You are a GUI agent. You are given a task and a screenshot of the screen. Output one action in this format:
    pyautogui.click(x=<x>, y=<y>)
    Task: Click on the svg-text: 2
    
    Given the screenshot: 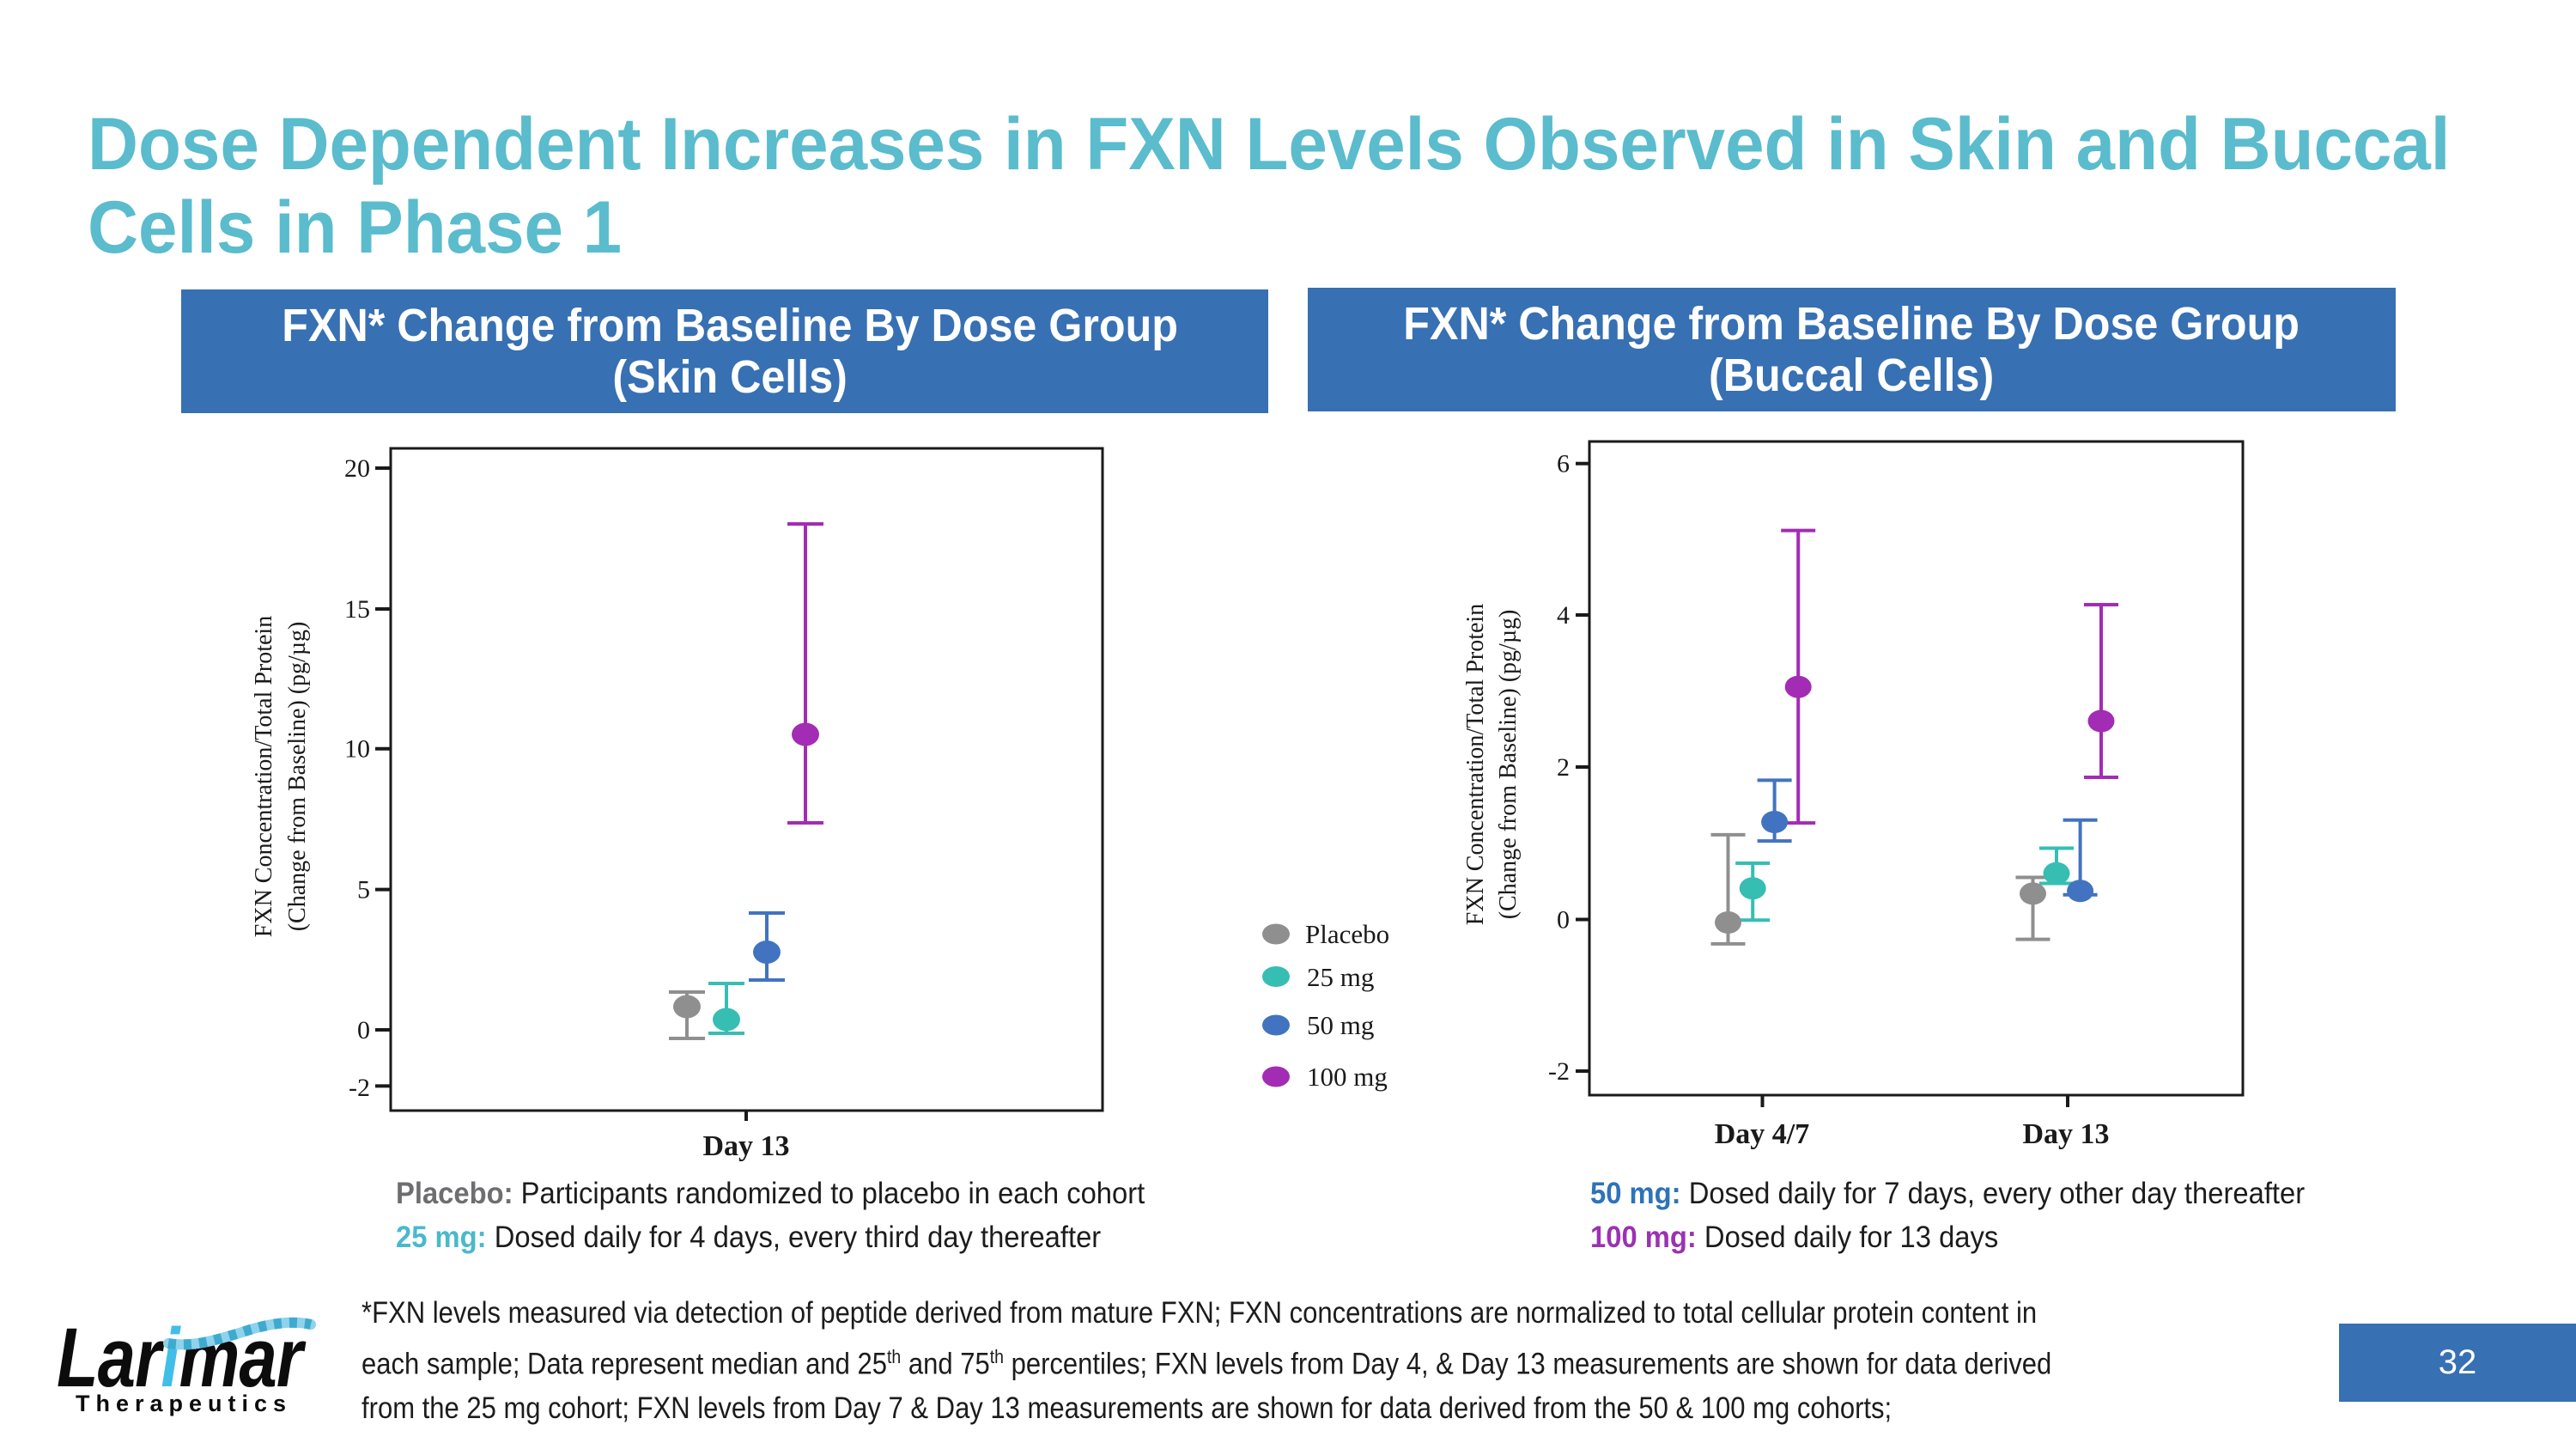 What is the action you would take?
    pyautogui.click(x=1564, y=767)
    